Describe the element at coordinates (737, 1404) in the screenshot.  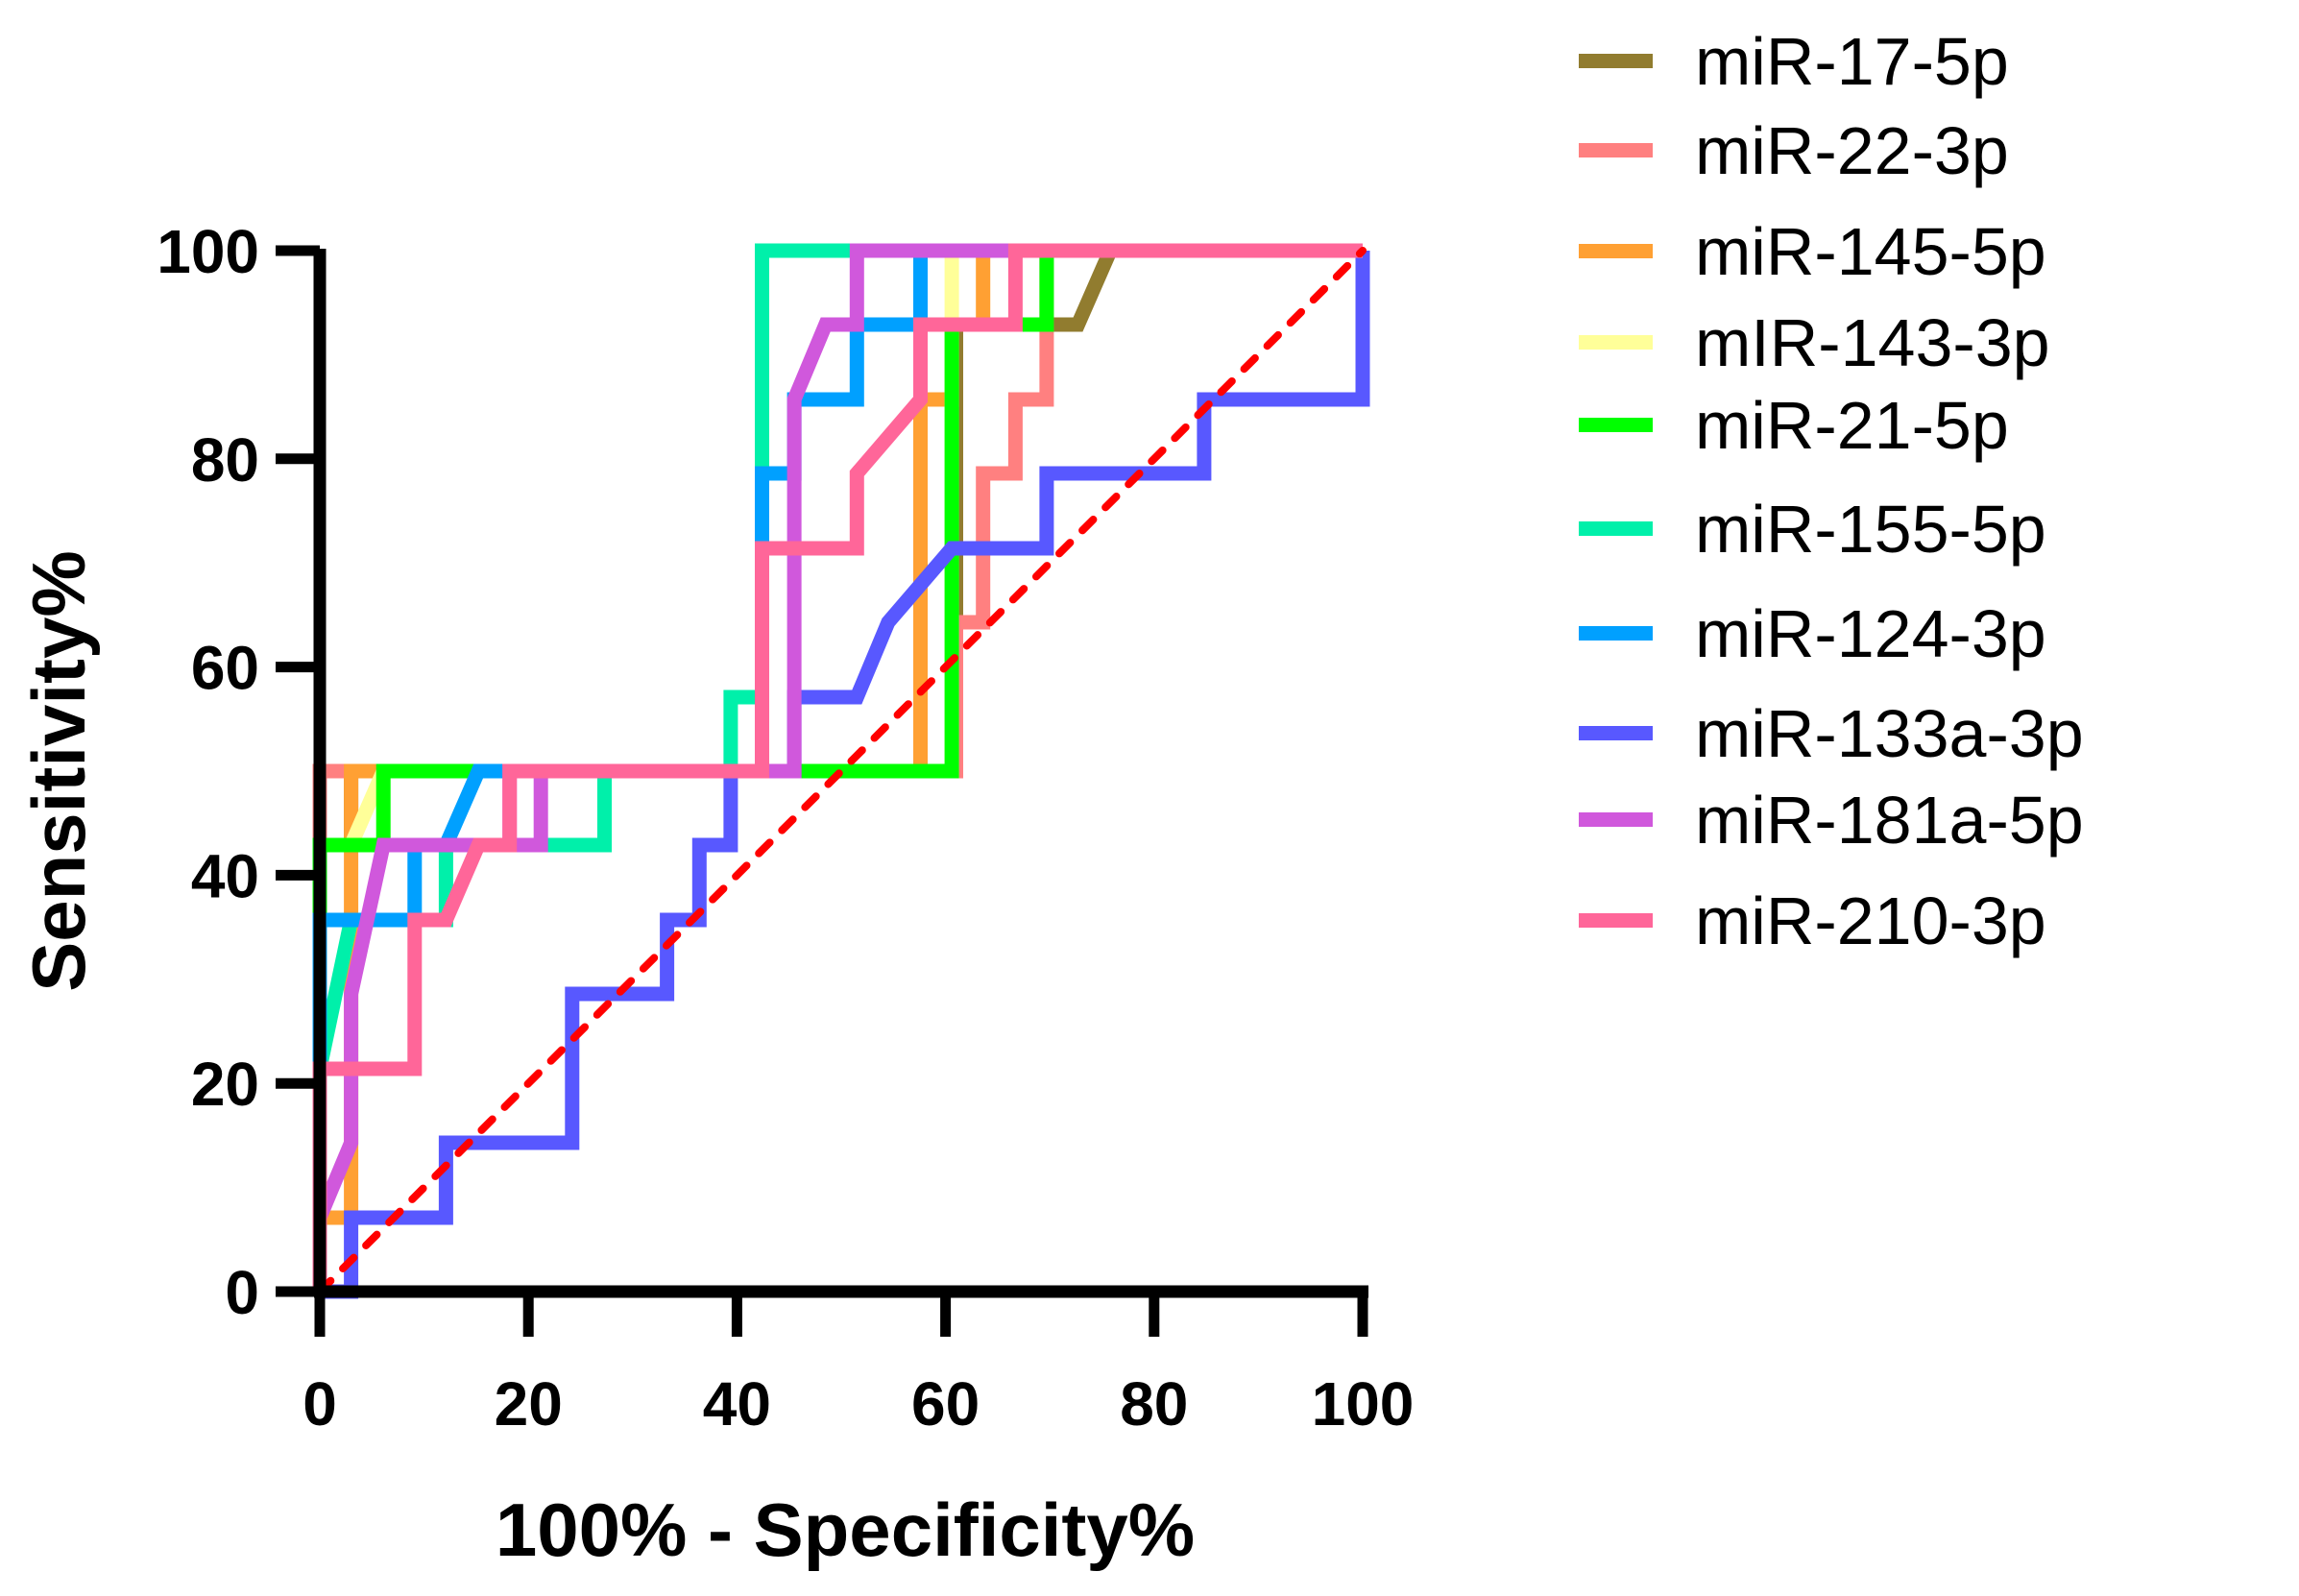
I see `x-tick-label: 40` at that location.